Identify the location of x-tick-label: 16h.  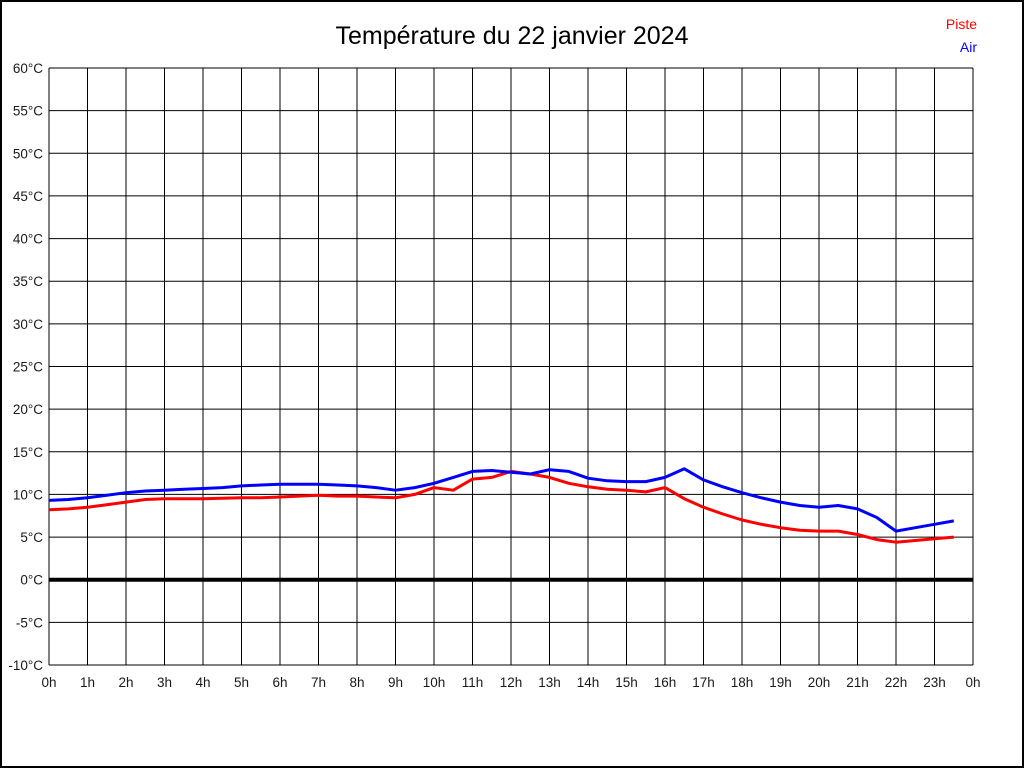
(665, 682).